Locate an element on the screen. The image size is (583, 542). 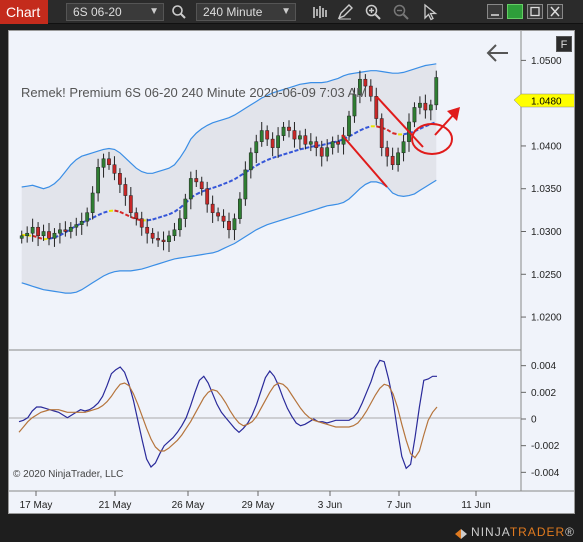
time-tick-label: 26 May is located at coordinates (188, 505).